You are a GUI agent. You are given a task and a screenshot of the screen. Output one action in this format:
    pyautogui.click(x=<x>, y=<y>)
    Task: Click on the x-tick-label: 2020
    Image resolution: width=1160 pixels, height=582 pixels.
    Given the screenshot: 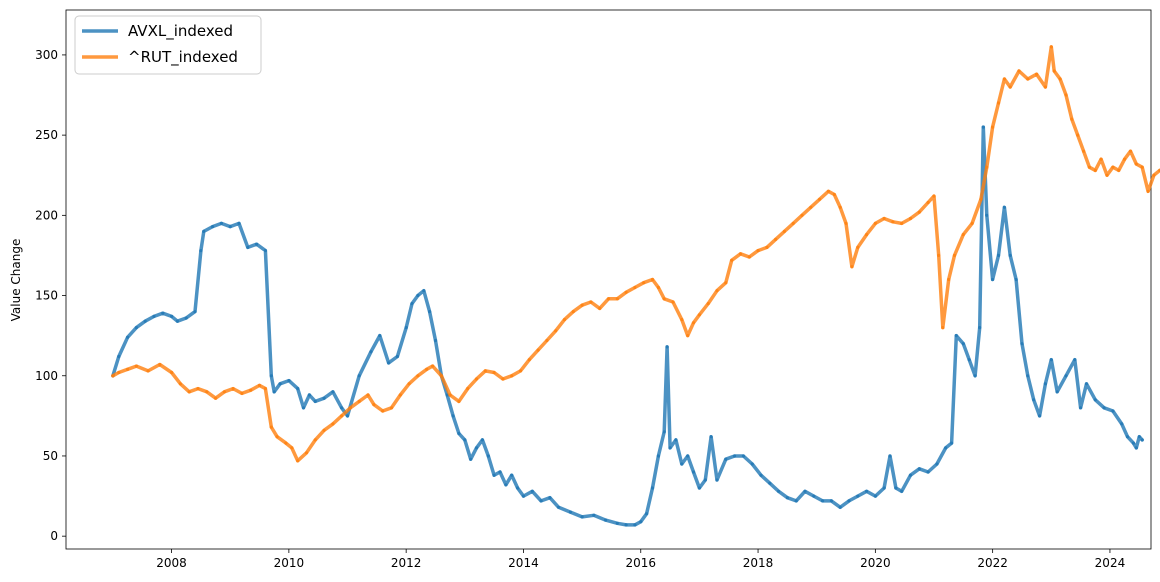 What is the action you would take?
    pyautogui.click(x=875, y=563)
    